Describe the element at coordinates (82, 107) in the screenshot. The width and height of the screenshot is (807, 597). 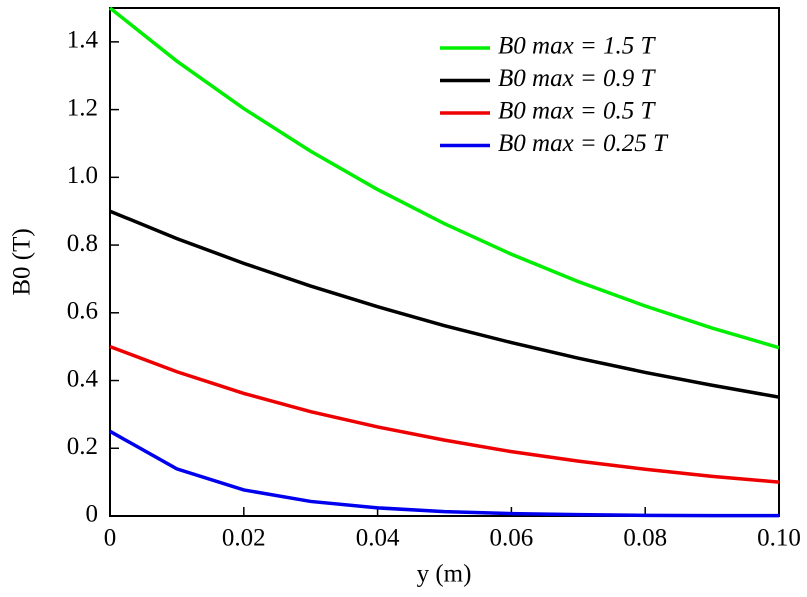
I see `y-tick-label: 1.2` at that location.